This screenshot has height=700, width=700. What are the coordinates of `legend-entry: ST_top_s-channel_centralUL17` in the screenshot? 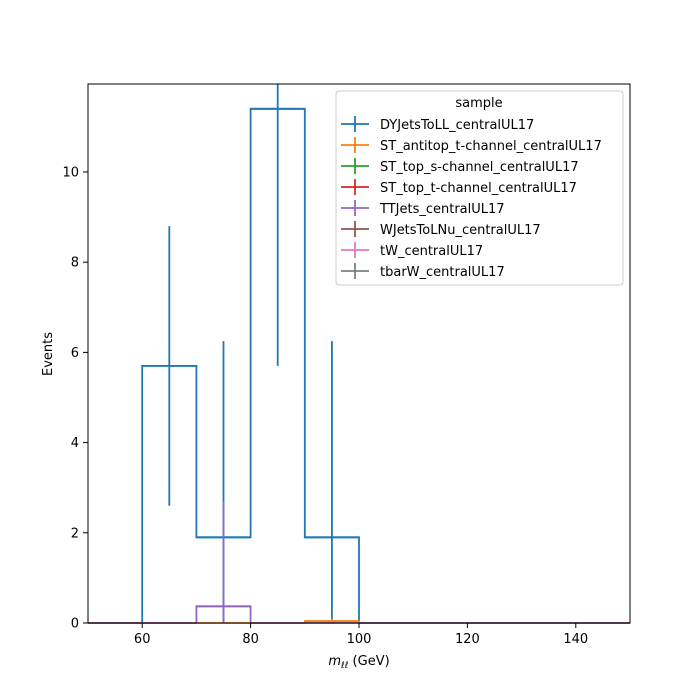 It's located at (460, 166).